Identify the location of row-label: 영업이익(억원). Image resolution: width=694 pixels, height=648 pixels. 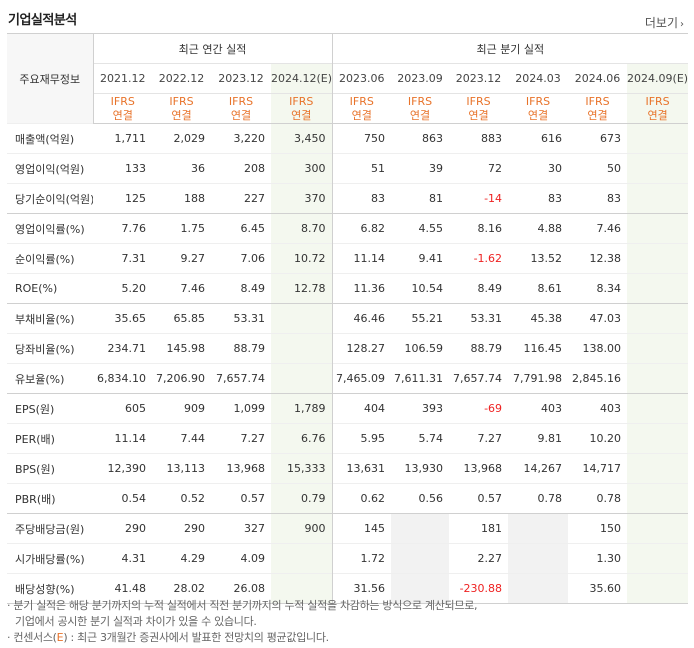
(50, 168).